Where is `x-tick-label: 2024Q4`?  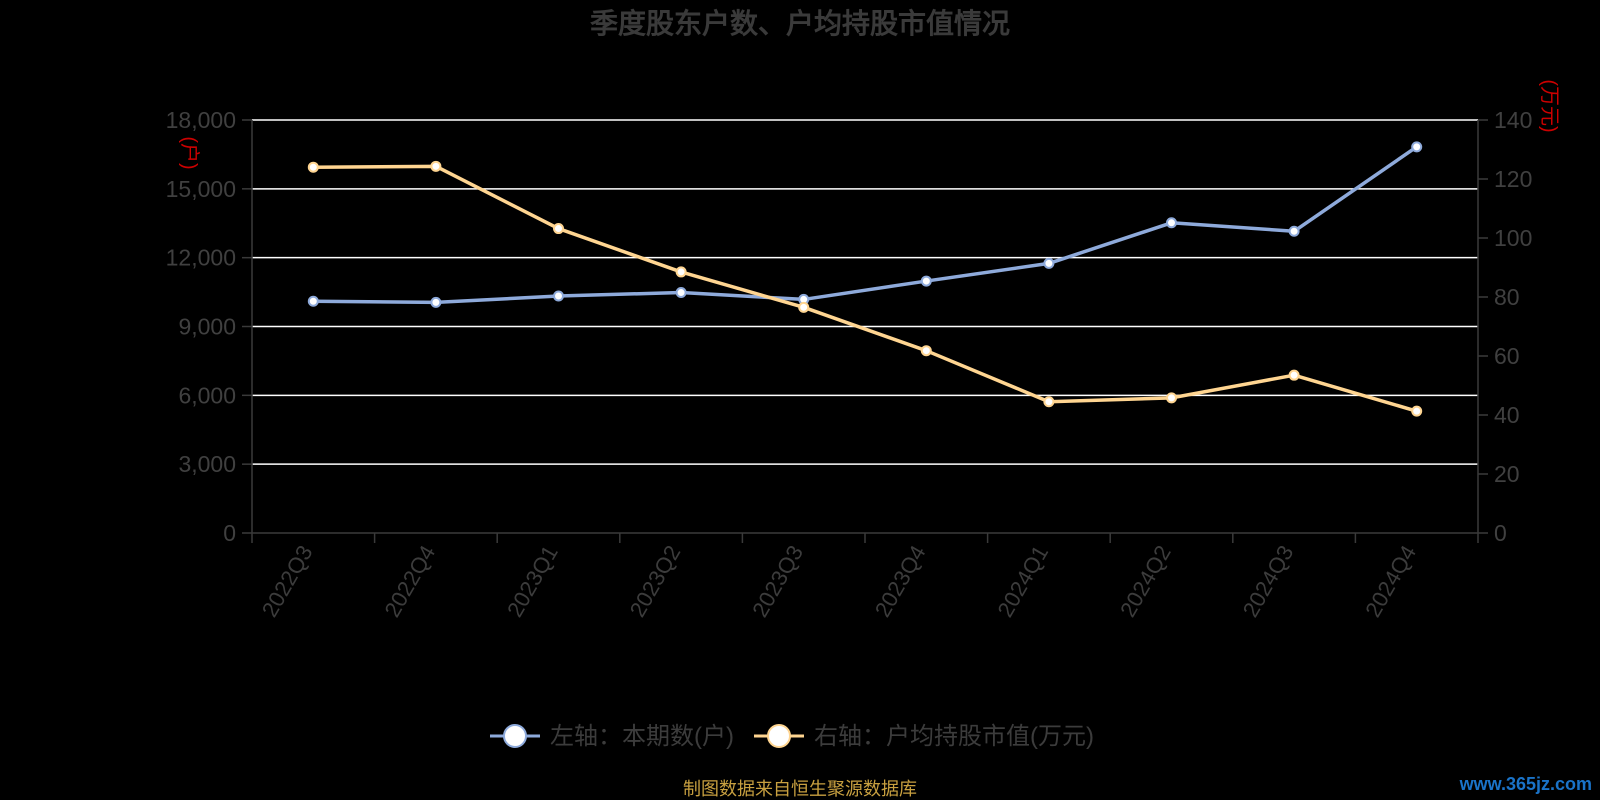
x-tick-label: 2024Q4 is located at coordinates (1390, 581).